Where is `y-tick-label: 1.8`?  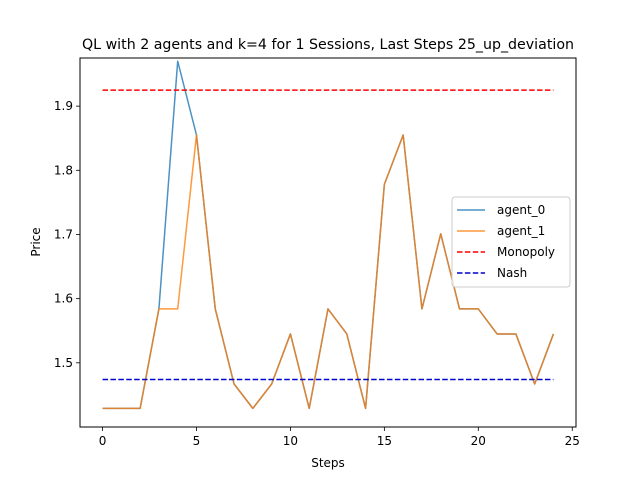
y-tick-label: 1.8 is located at coordinates (63, 170).